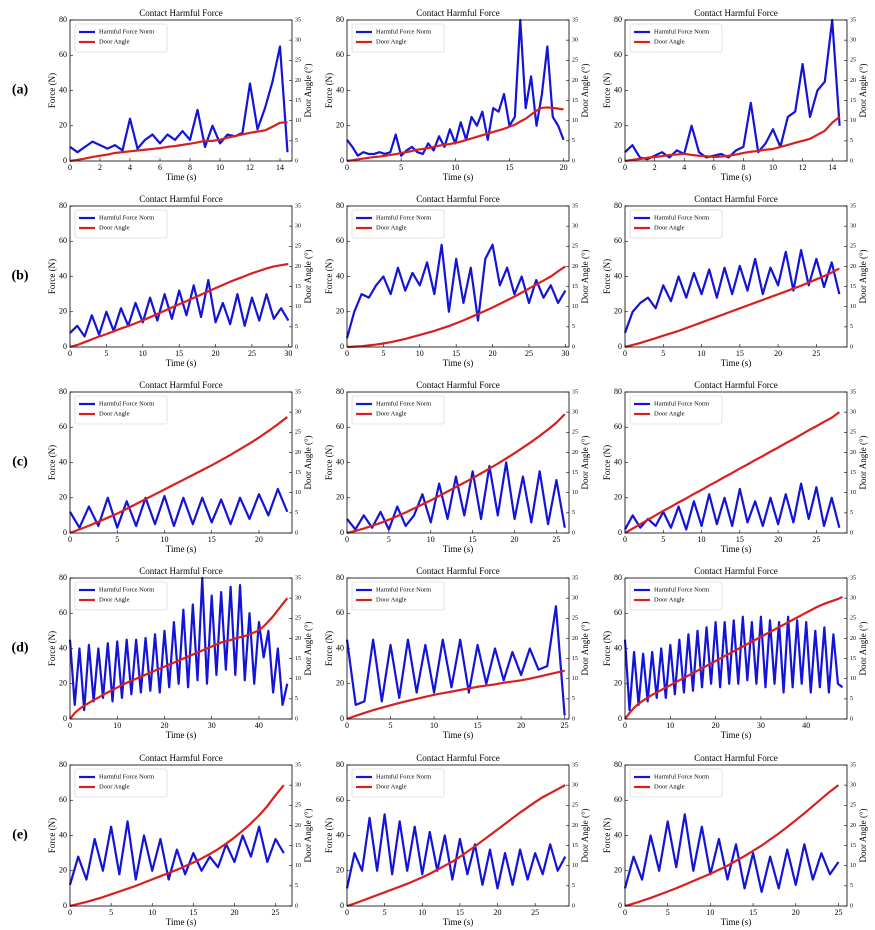  I want to click on legend-label: Harmful Force Norm, so click(126, 31).